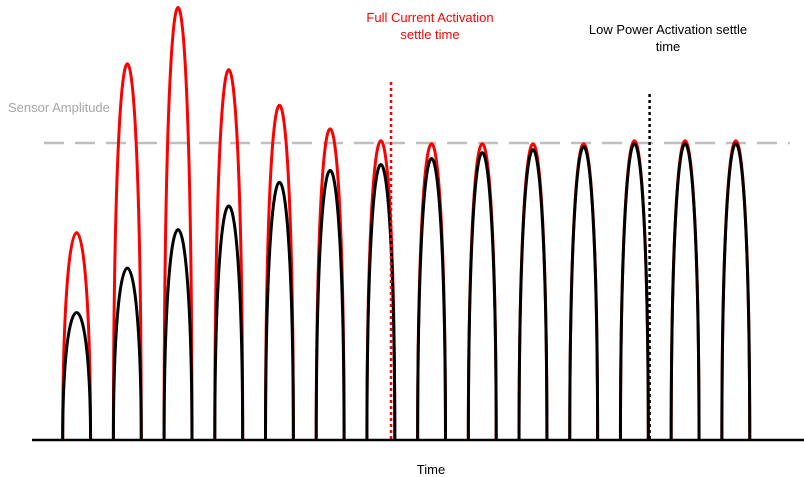 This screenshot has height=477, width=804. I want to click on x-axis-label: Time, so click(431, 469).